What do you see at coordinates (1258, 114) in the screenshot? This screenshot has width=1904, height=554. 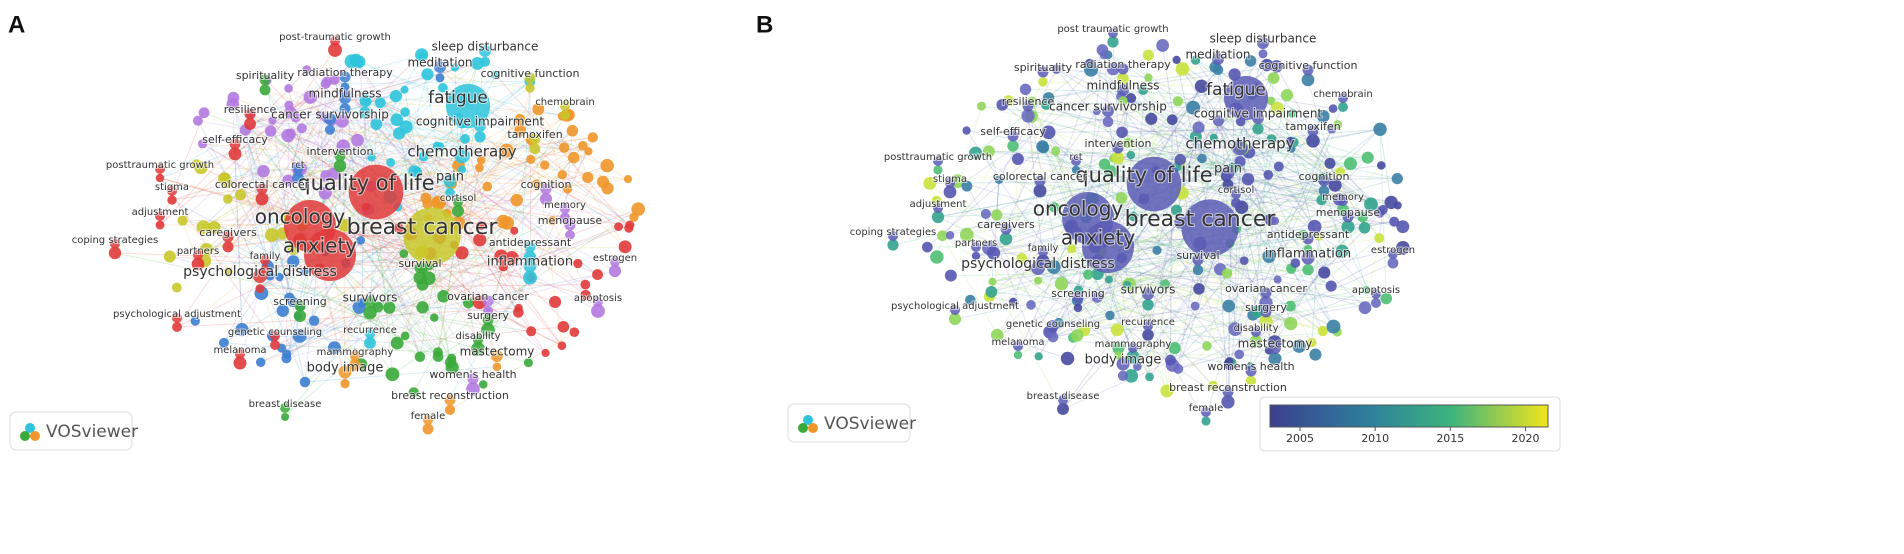 I see `node-label: cognitive impairment` at bounding box center [1258, 114].